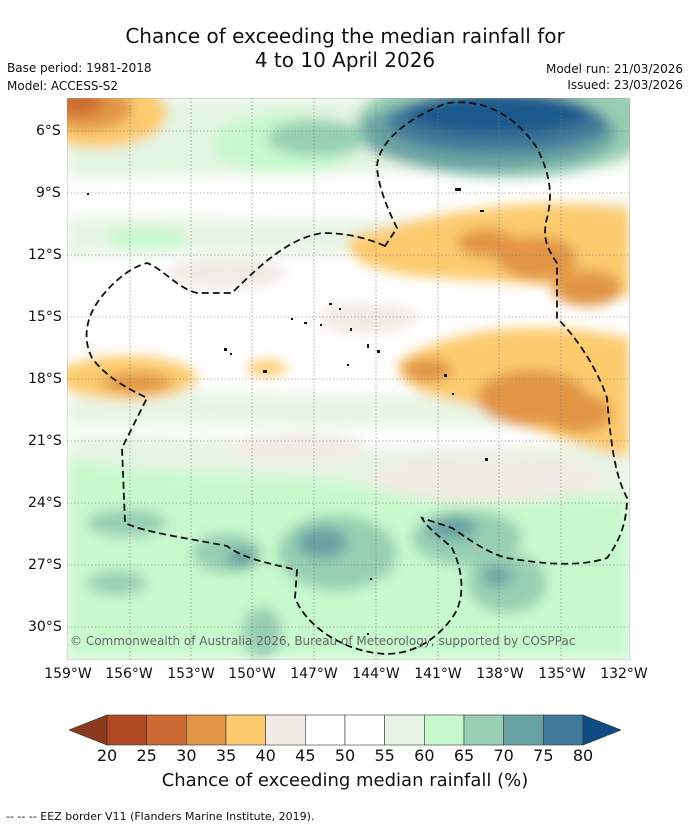  What do you see at coordinates (305, 755) in the screenshot?
I see `colorbar-tick-label: 45` at bounding box center [305, 755].